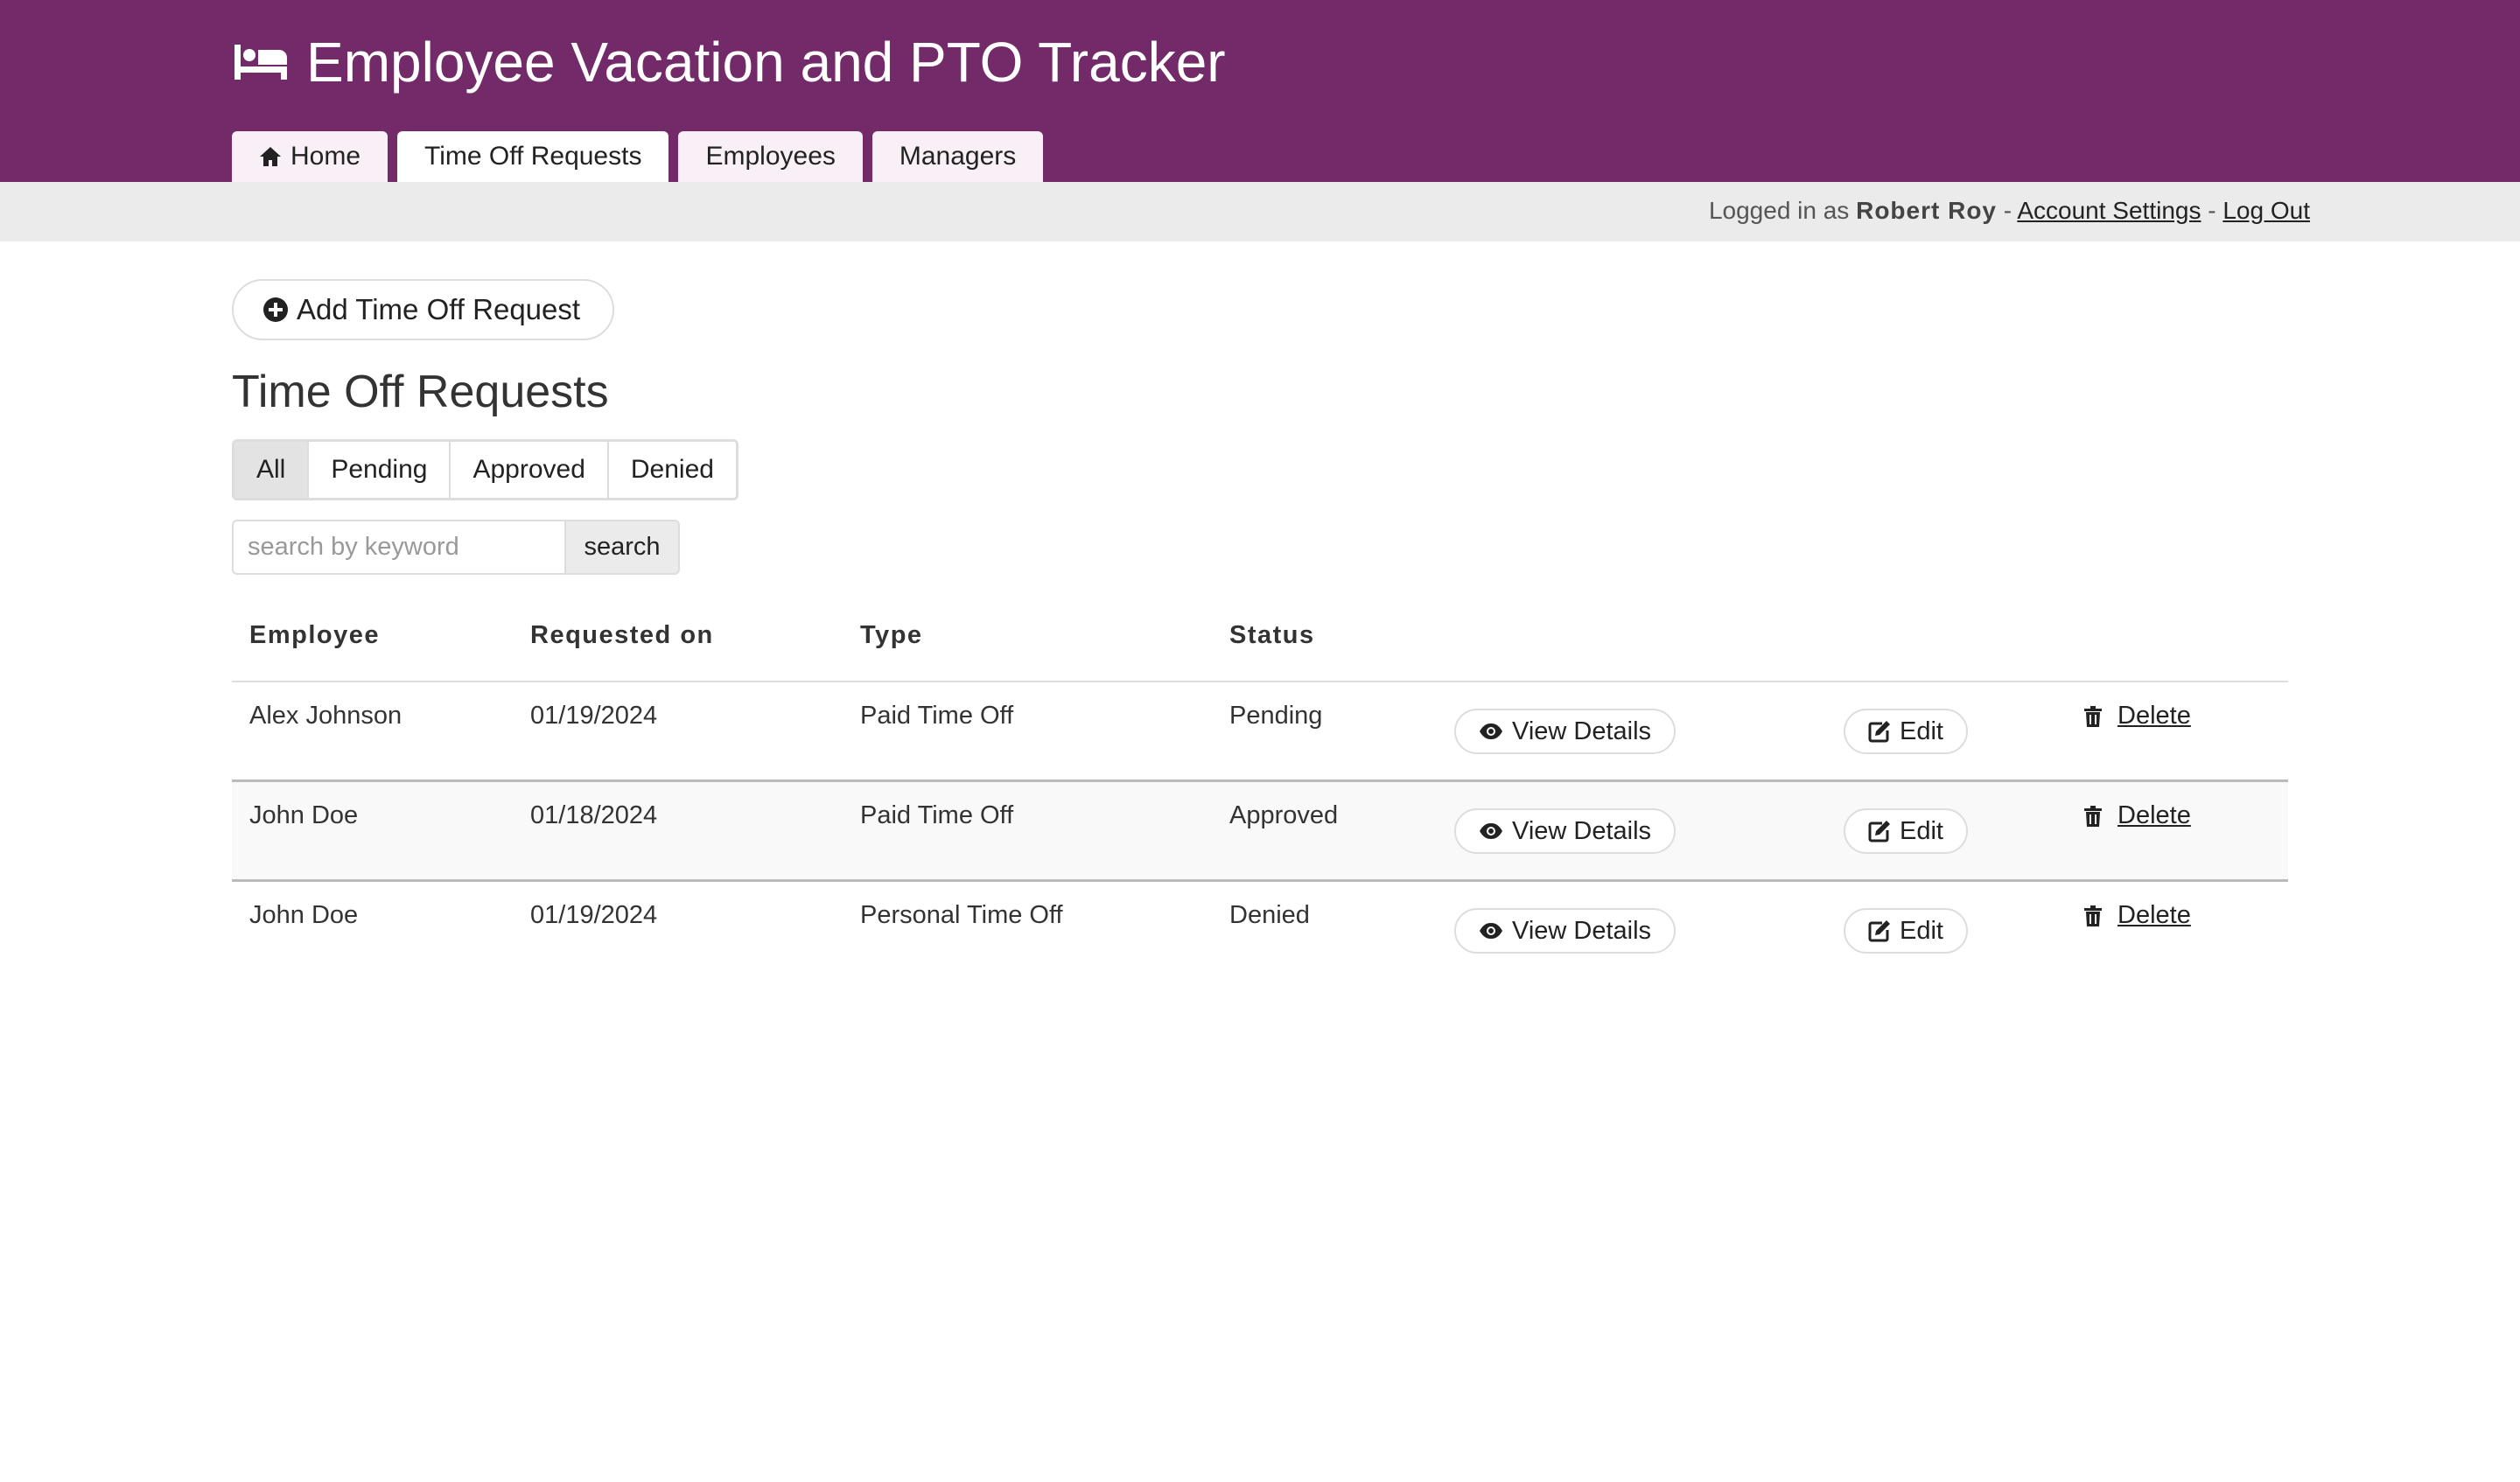 This screenshot has width=2520, height=1482. I want to click on table-header: Employee Requested on Type Status, so click(1260, 643).